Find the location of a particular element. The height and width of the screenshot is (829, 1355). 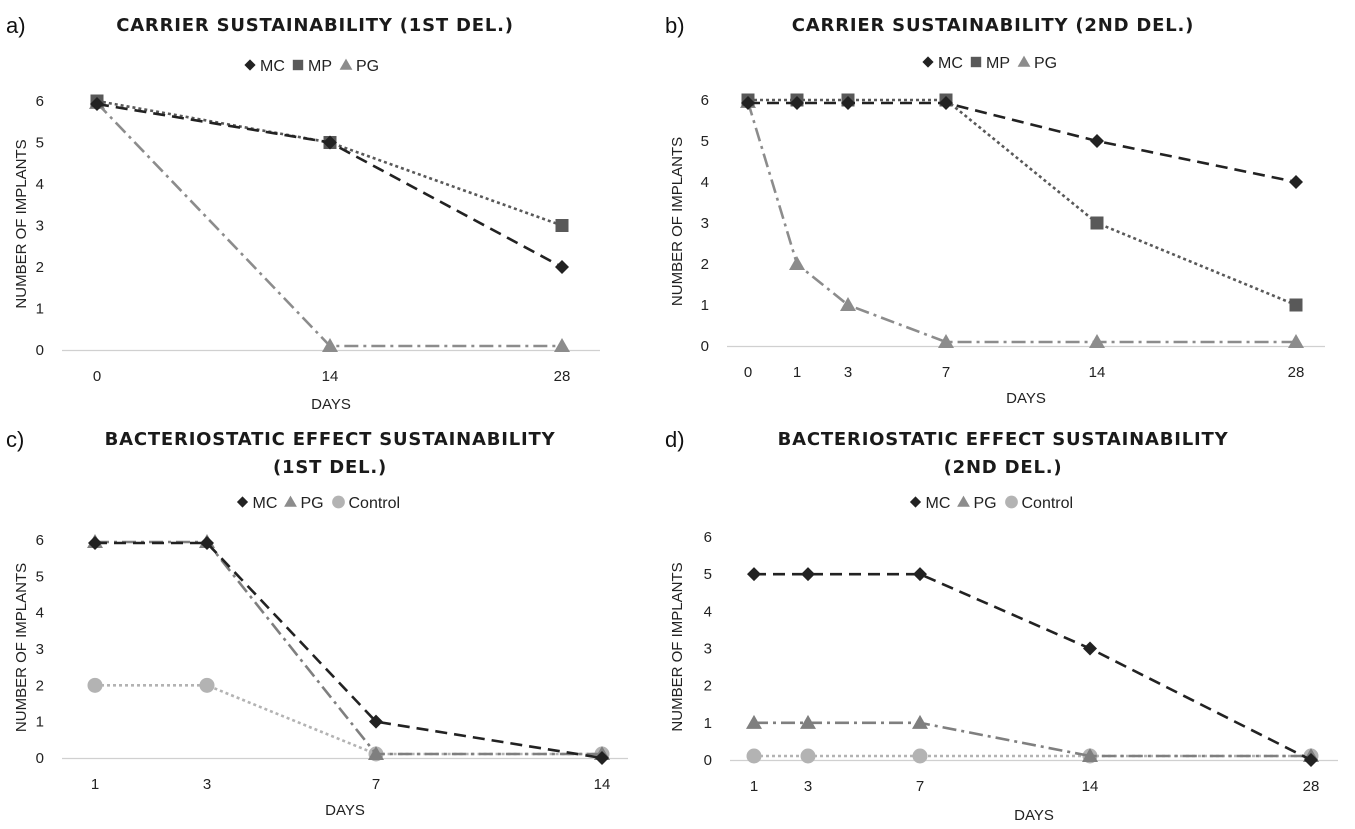

legend-marker-triangle-icon is located at coordinates (1024, 61).